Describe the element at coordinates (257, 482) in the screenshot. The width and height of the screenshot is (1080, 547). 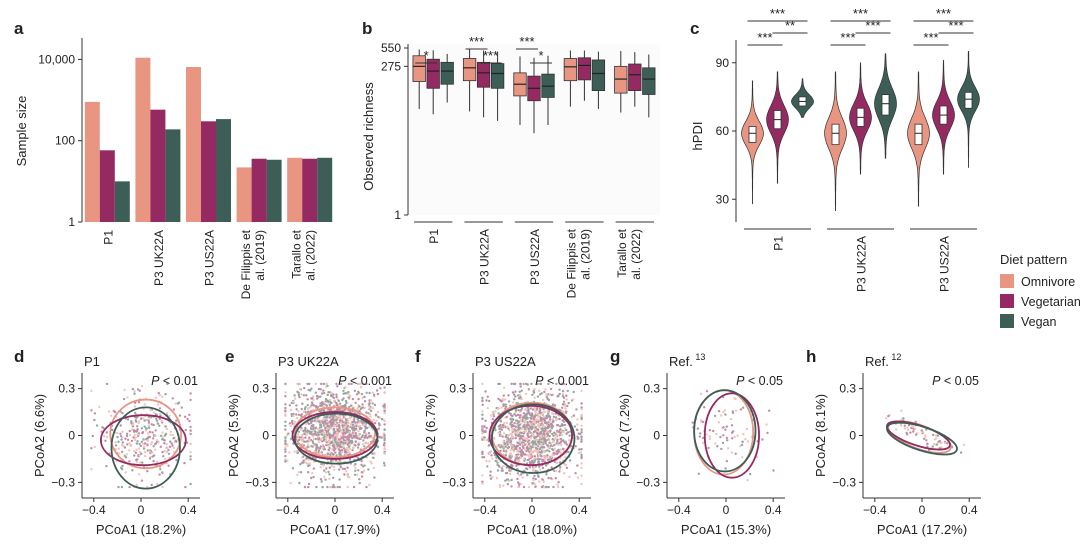
I see `y-tick-label: −0.3` at that location.